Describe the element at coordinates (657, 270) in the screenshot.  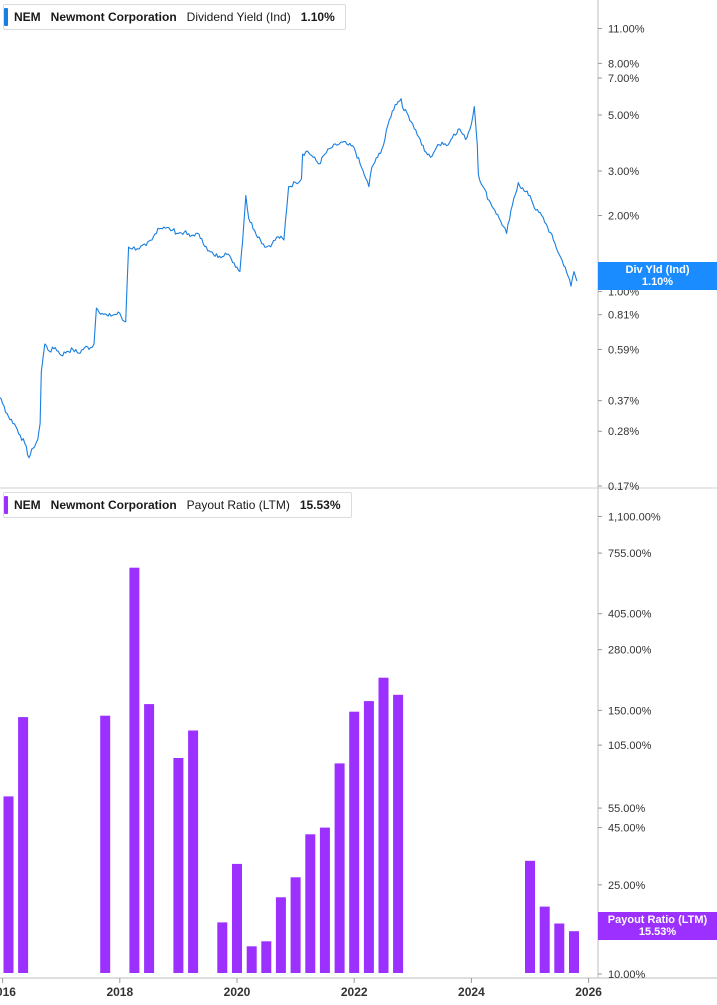
I see `badge-label: Div Yld (Ind)` at that location.